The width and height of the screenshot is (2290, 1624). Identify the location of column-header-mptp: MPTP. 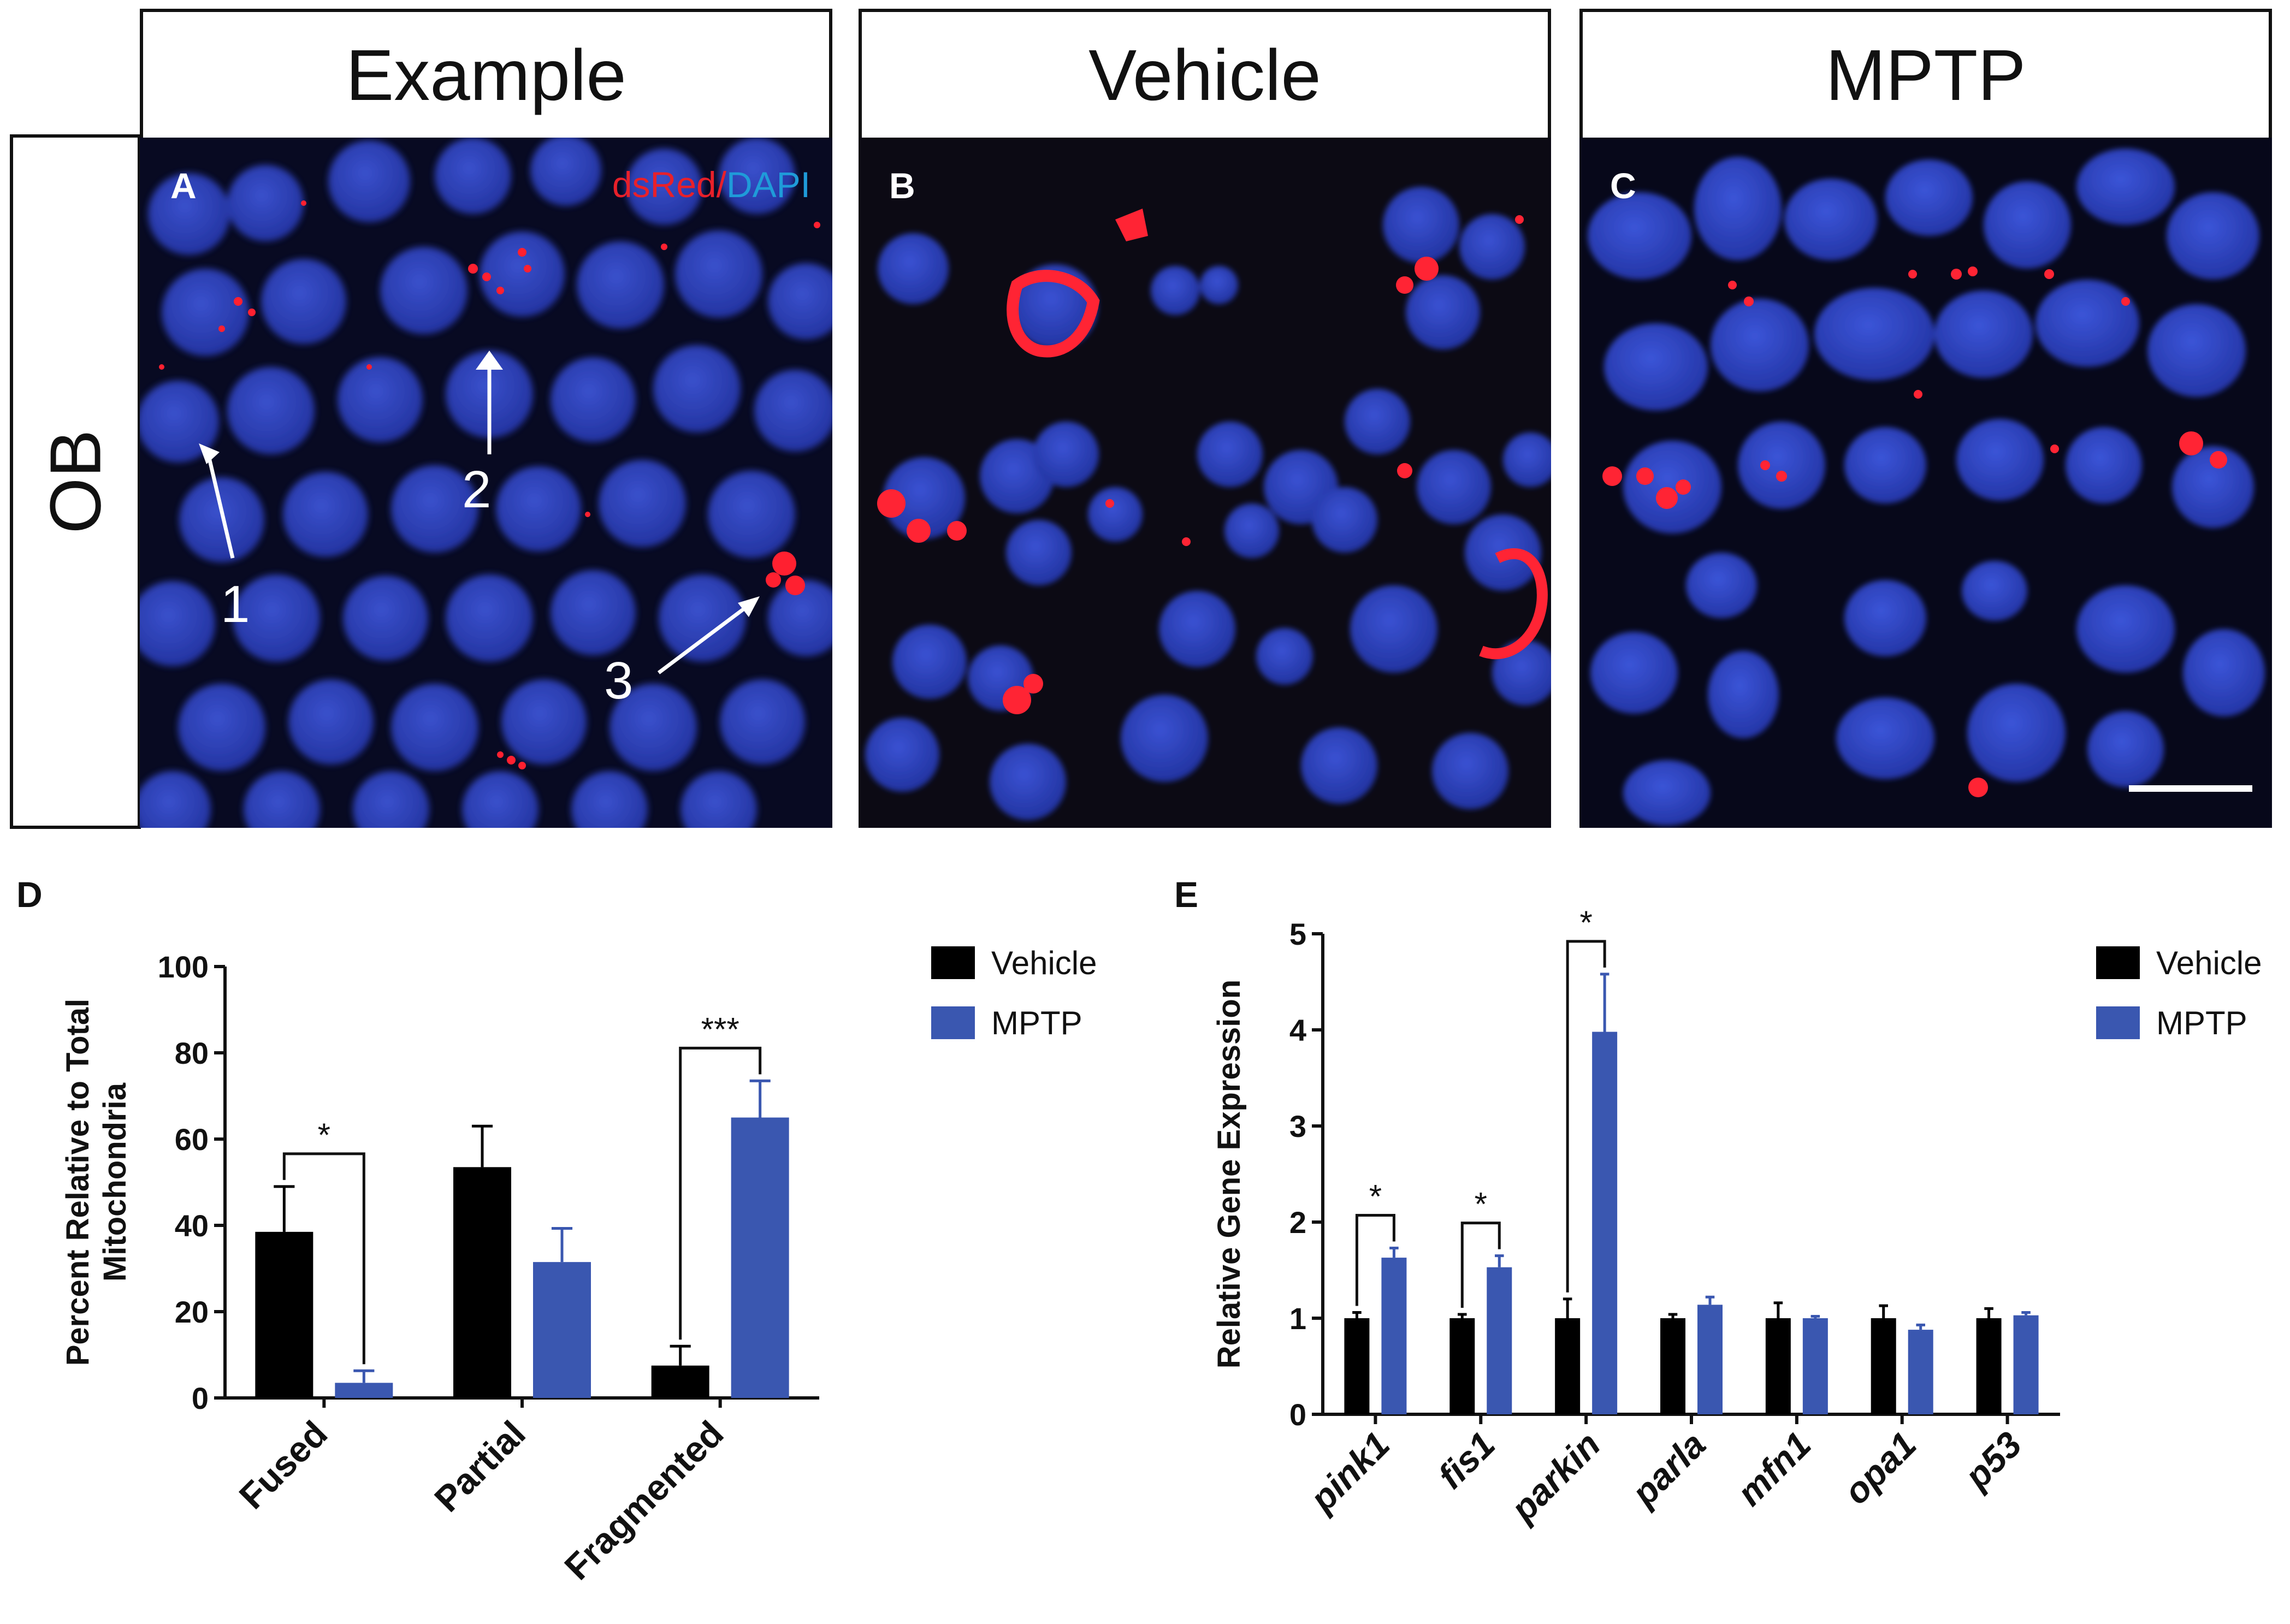
(1926, 75).